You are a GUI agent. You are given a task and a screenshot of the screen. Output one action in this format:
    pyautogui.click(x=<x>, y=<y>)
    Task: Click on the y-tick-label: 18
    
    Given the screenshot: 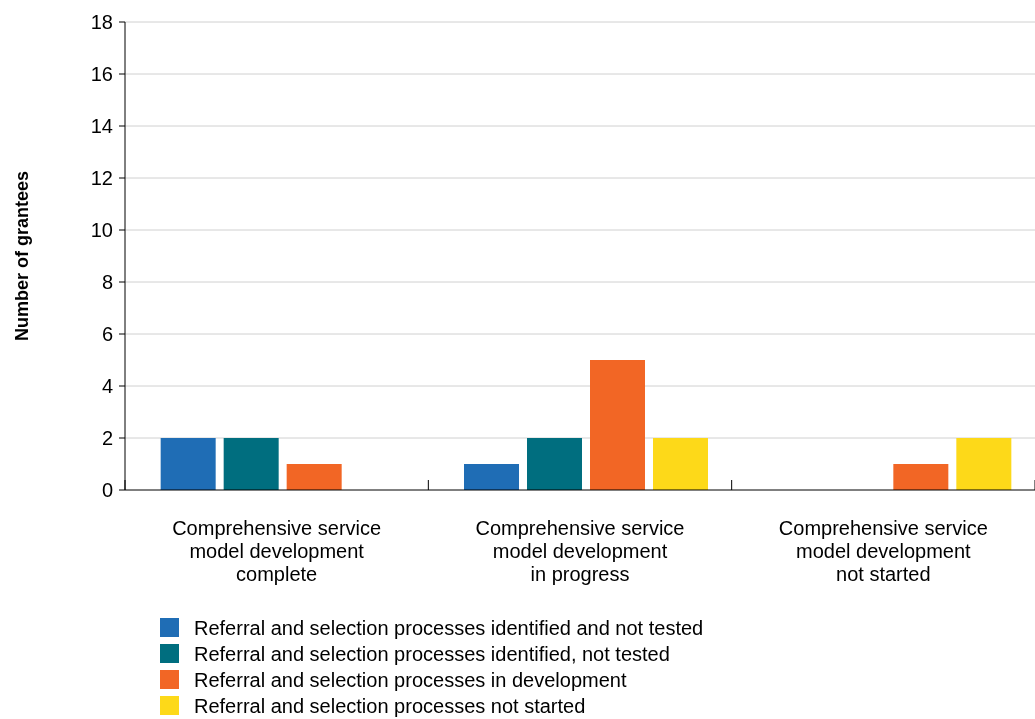 What is the action you would take?
    pyautogui.click(x=101, y=22)
    